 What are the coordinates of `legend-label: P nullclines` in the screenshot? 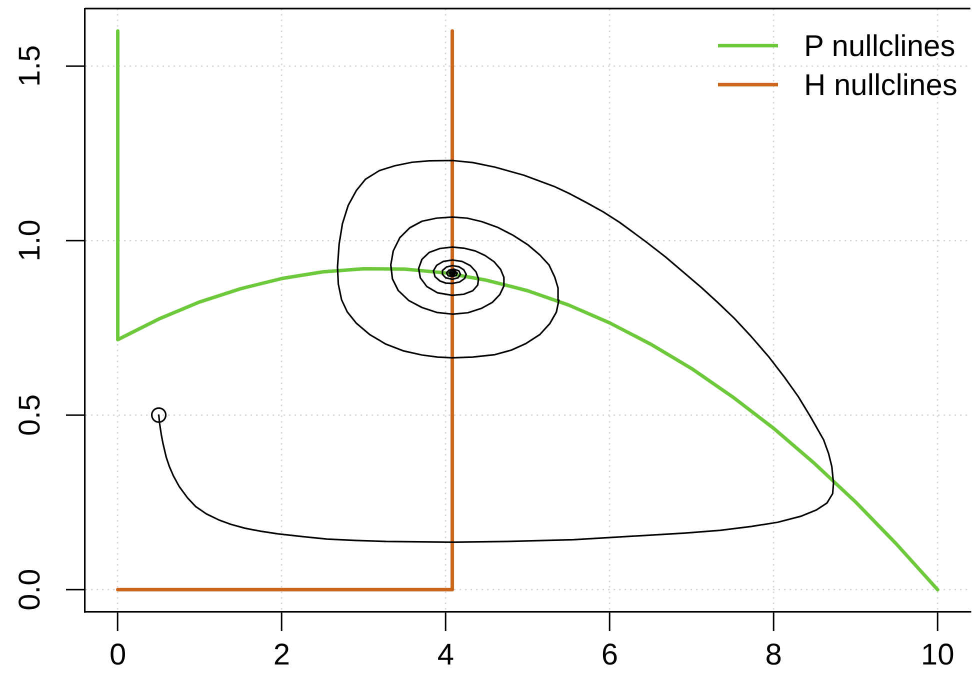 It's located at (880, 46).